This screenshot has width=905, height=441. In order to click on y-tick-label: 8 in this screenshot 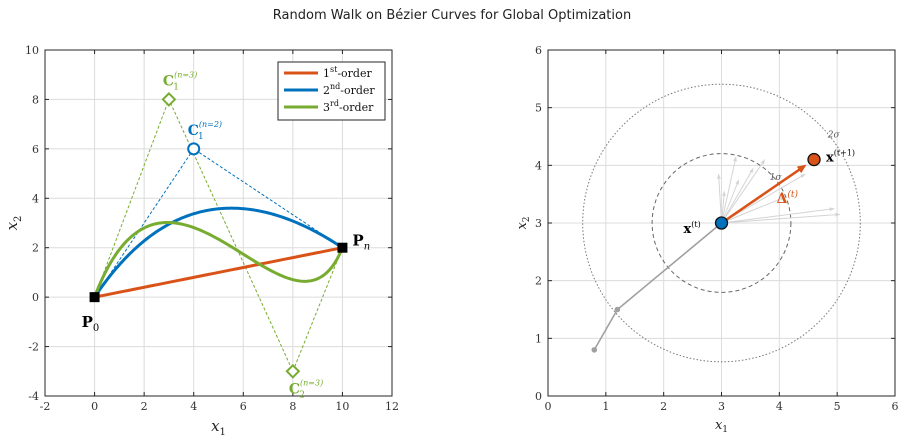, I will do `click(35, 99)`.